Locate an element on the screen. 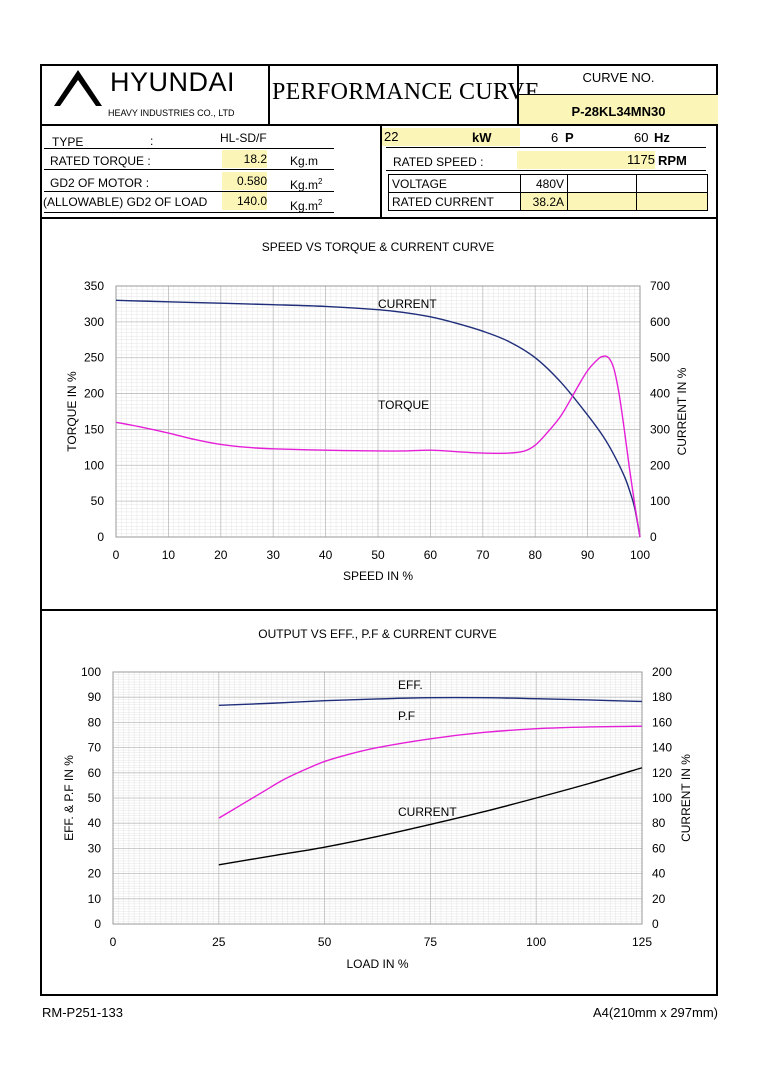 This screenshot has width=768, height=1085. spec-divider-v is located at coordinates (381, 172).